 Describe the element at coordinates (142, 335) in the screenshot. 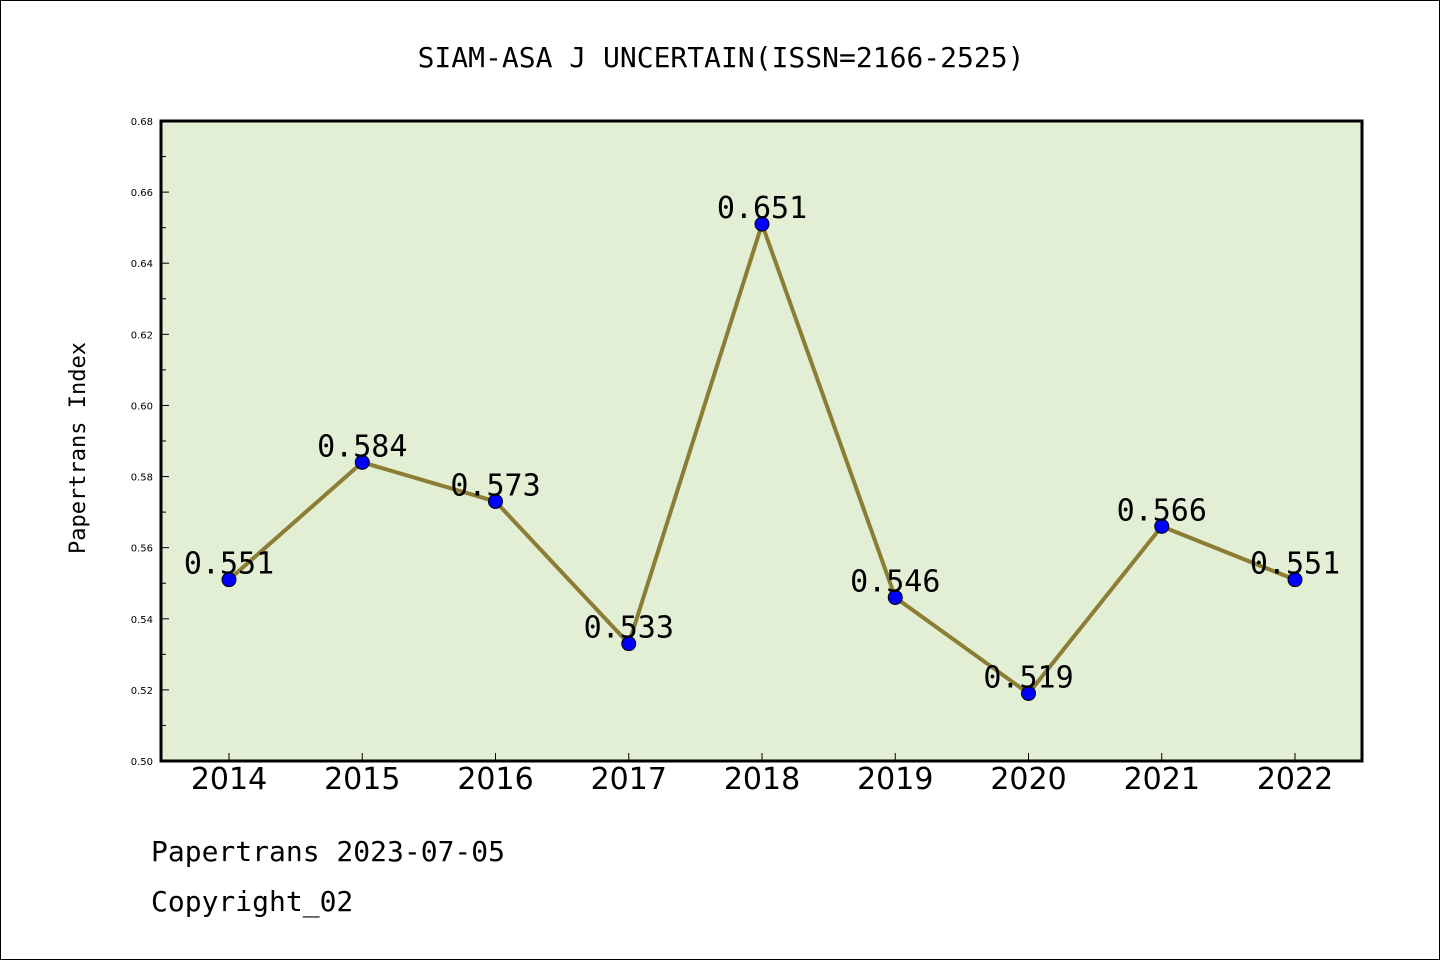

I see `y-tick-label: 0.62` at that location.